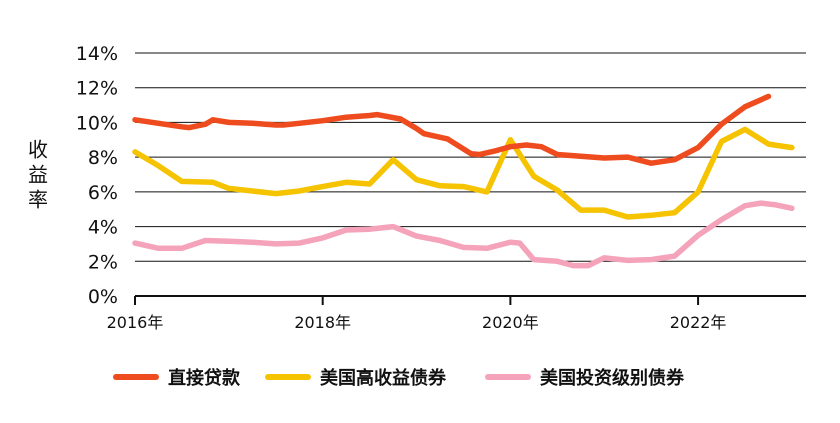 This screenshot has width=840, height=423. Describe the element at coordinates (322, 322) in the screenshot. I see `x-tick-label: 2018年` at that location.